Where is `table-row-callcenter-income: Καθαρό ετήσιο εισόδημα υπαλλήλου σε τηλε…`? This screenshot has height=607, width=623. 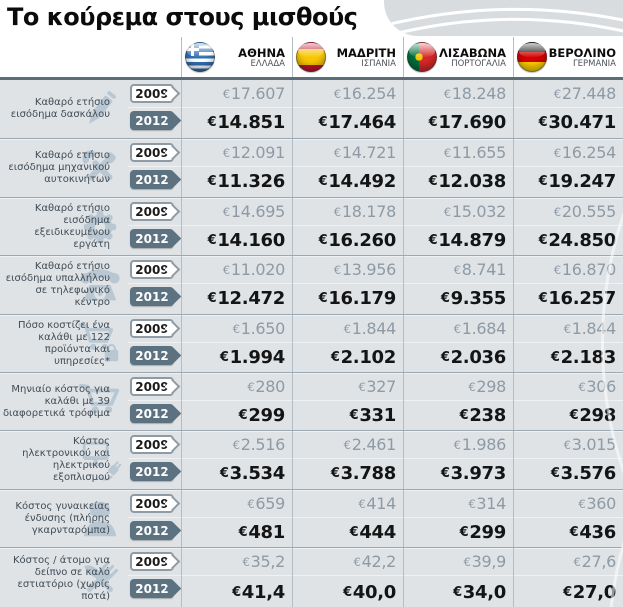
table-row-callcenter-income: Καθαρό ετήσιο εισόδημα υπαλλήλου σε τηλε… is located at coordinates (311, 284).